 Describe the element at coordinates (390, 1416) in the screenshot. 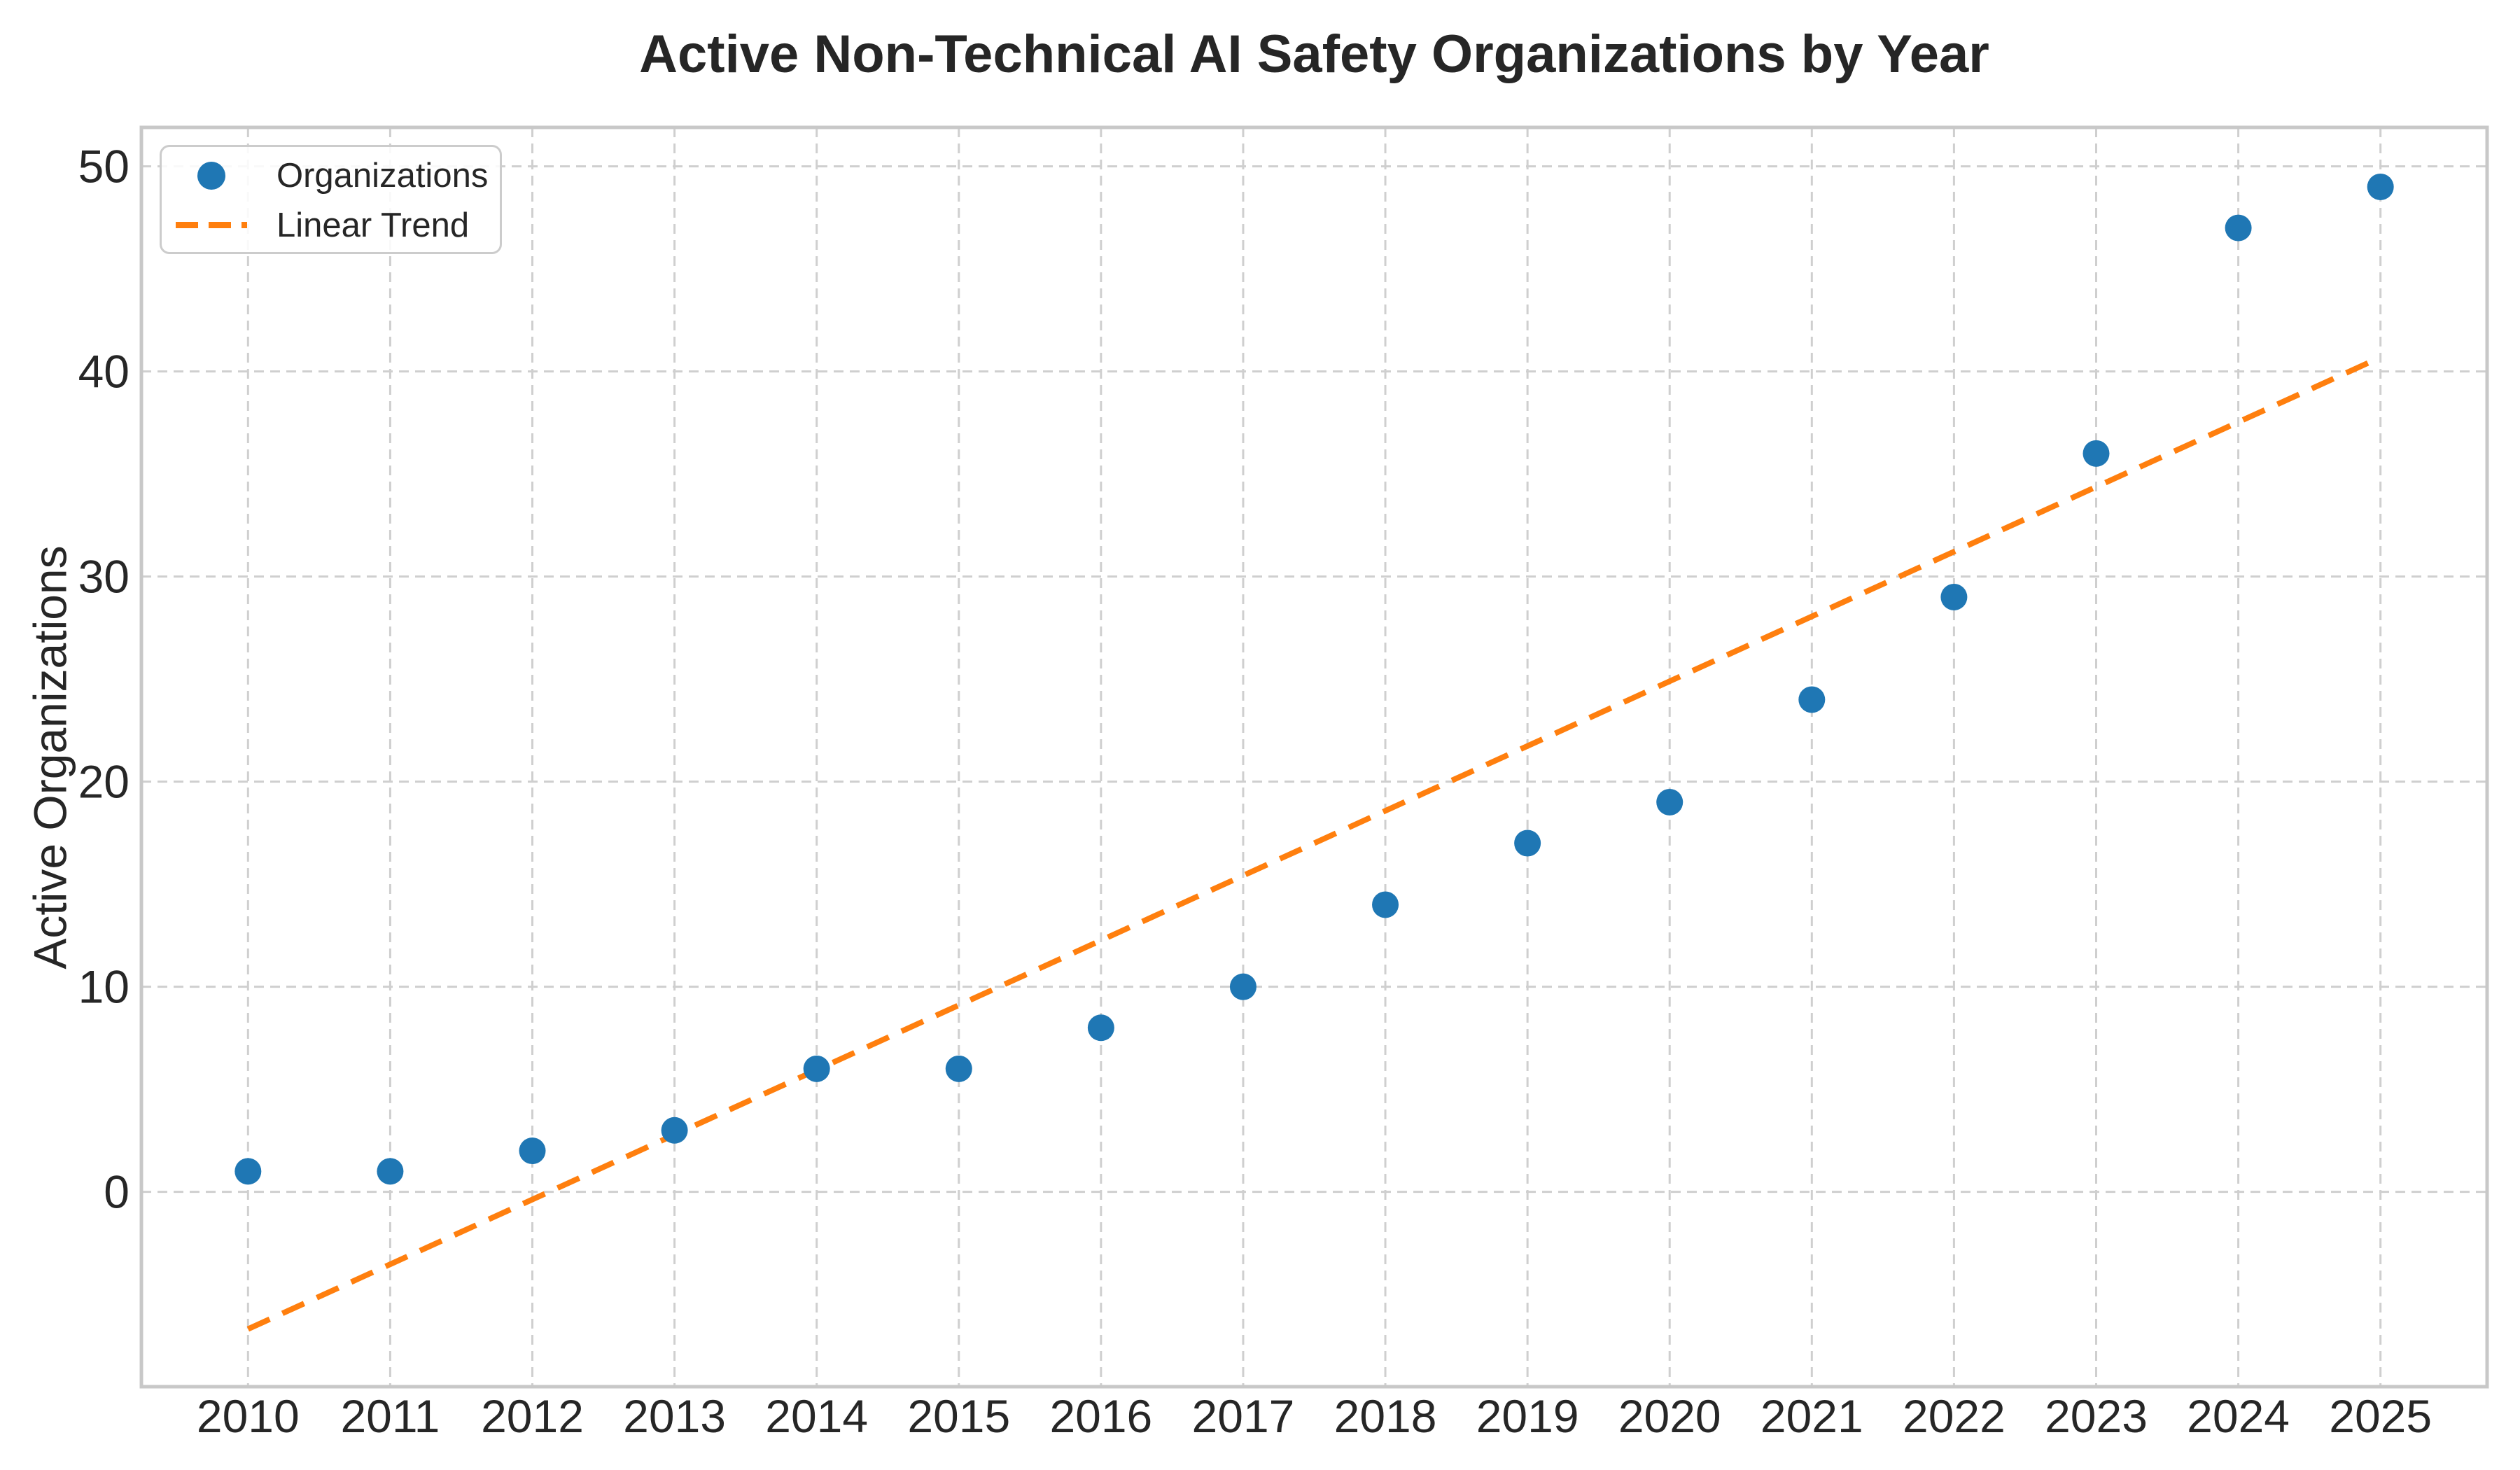

I see `x-tick-label: 2011` at that location.